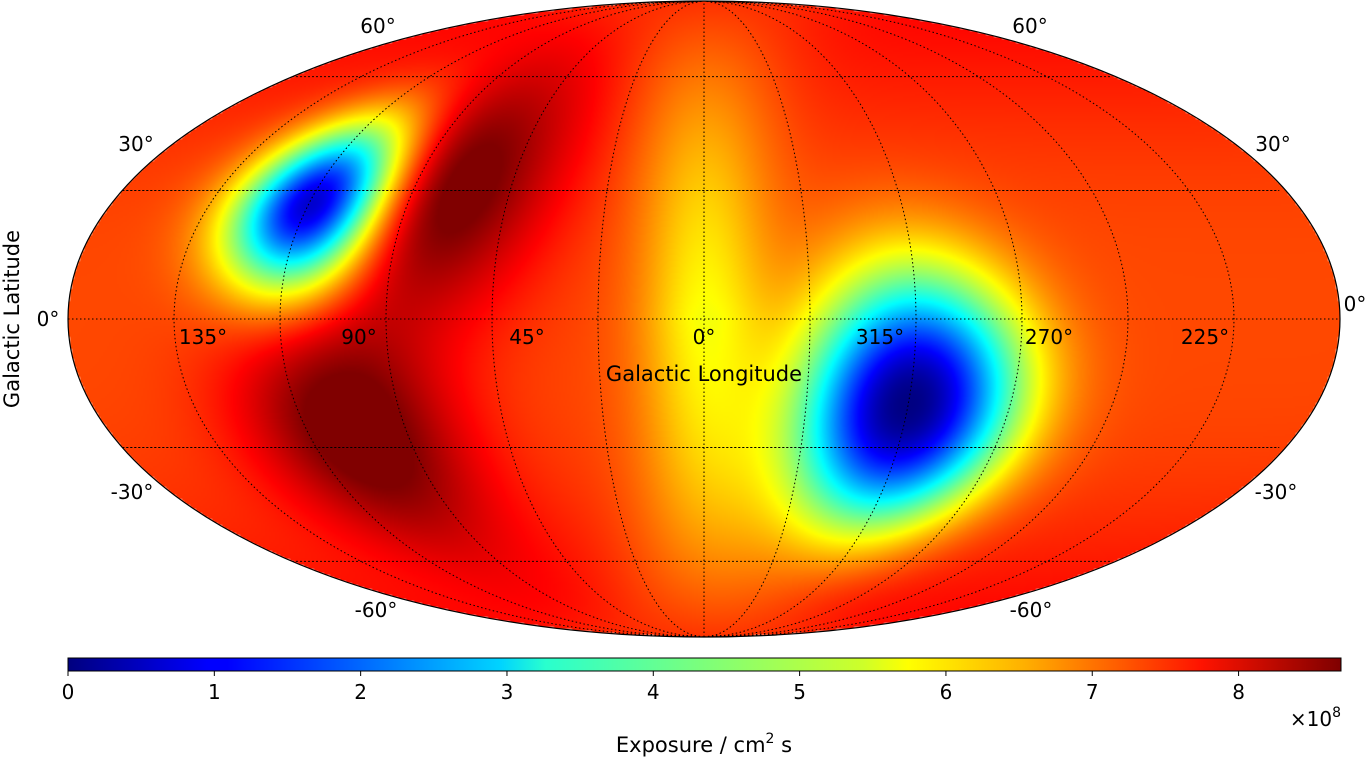  Describe the element at coordinates (360, 692) in the screenshot. I see `colorbar-tick-label: 2` at that location.